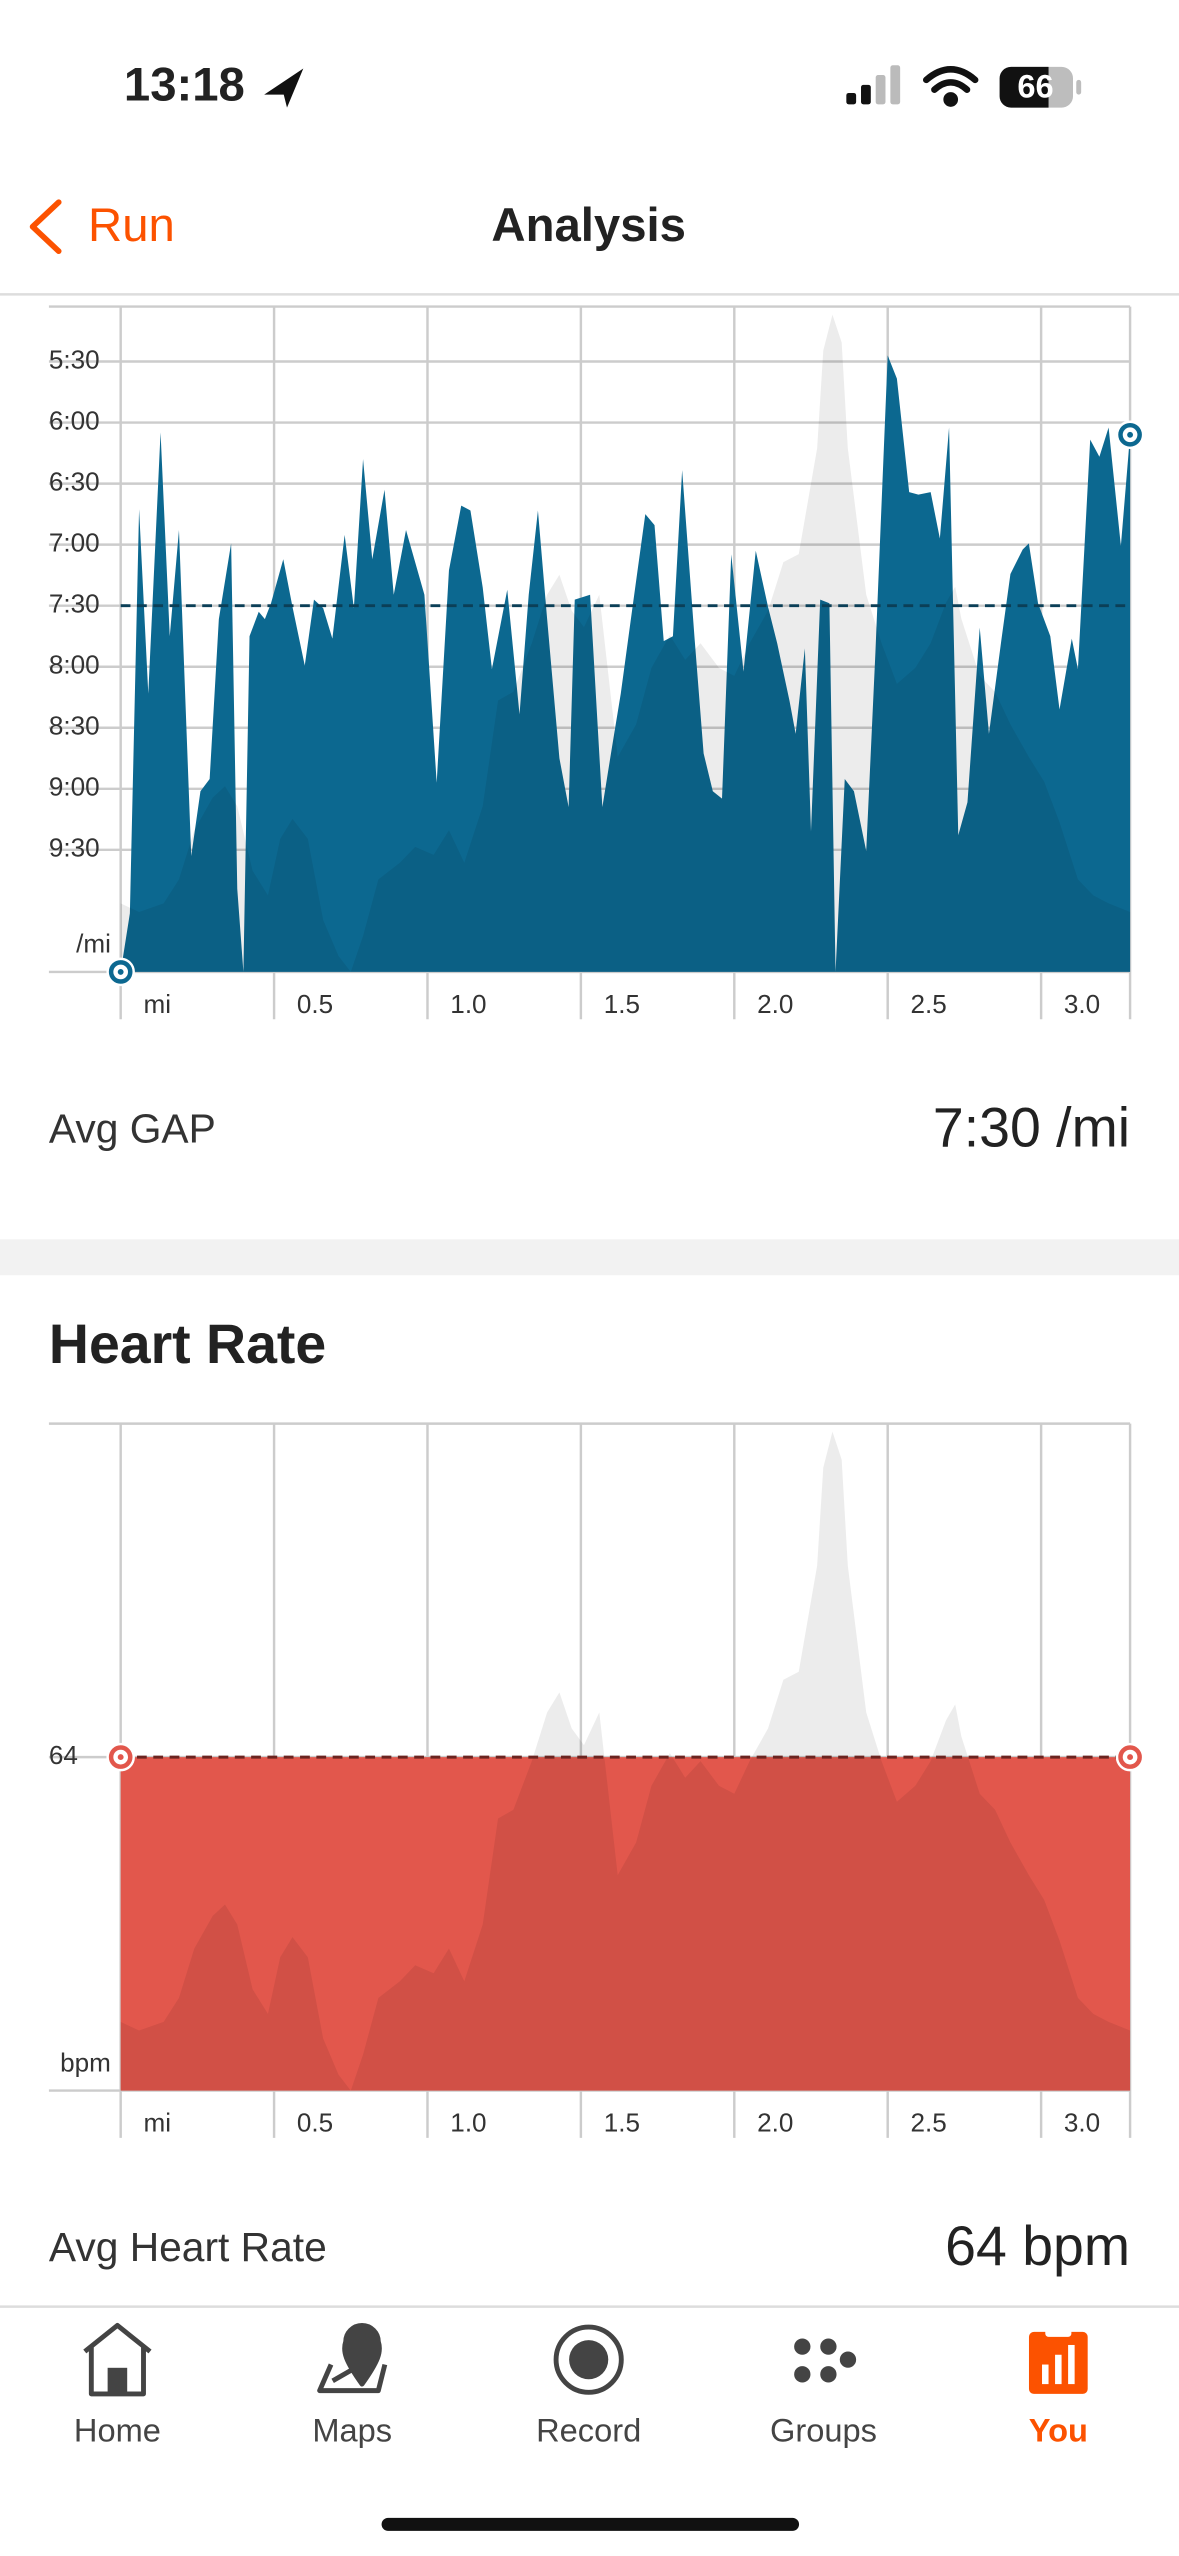 The image size is (1179, 2556). I want to click on maps-icon, so click(352, 2358).